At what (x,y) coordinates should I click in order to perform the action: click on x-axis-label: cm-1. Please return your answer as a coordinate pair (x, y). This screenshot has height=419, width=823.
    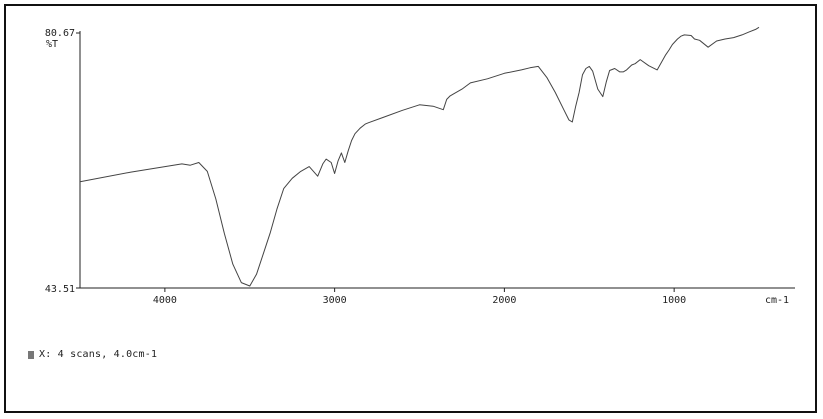
    Looking at the image, I should click on (777, 300).